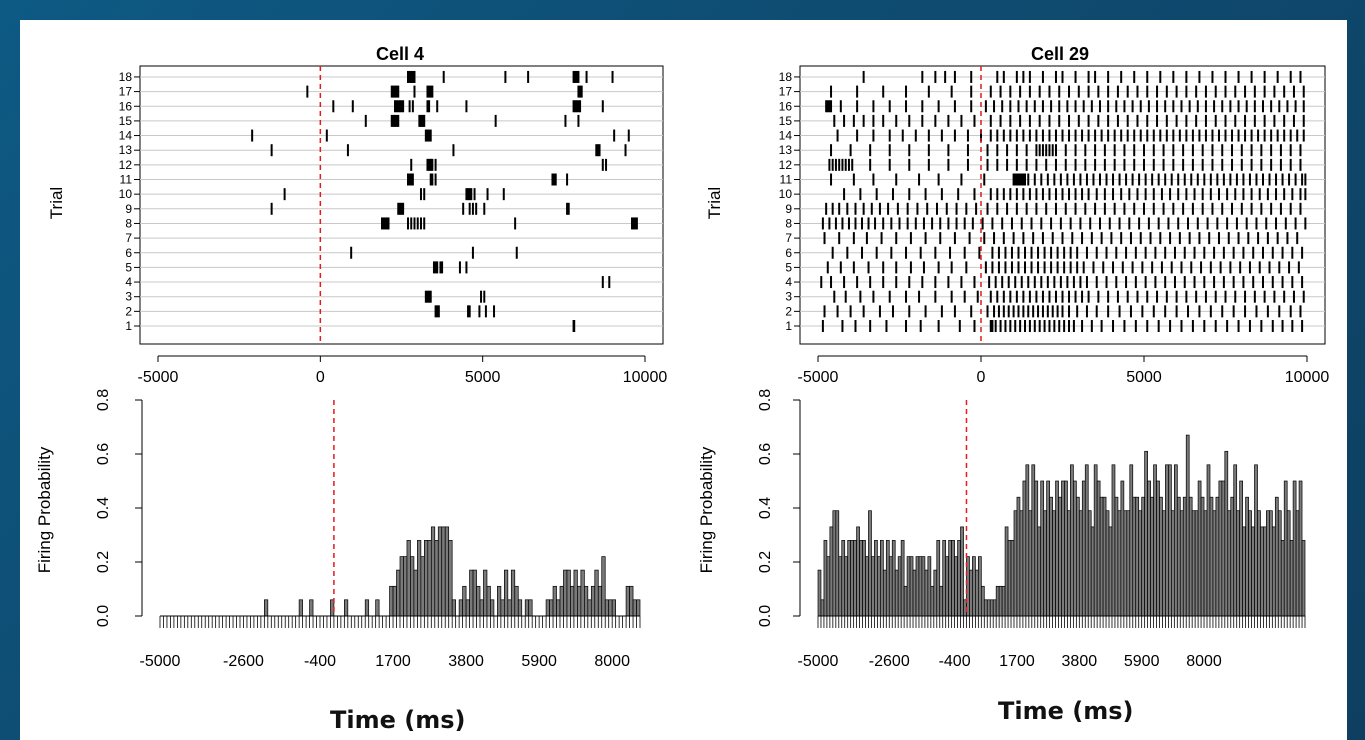 This screenshot has width=1365, height=740. Describe the element at coordinates (126, 150) in the screenshot. I see `trial-label: 13` at that location.